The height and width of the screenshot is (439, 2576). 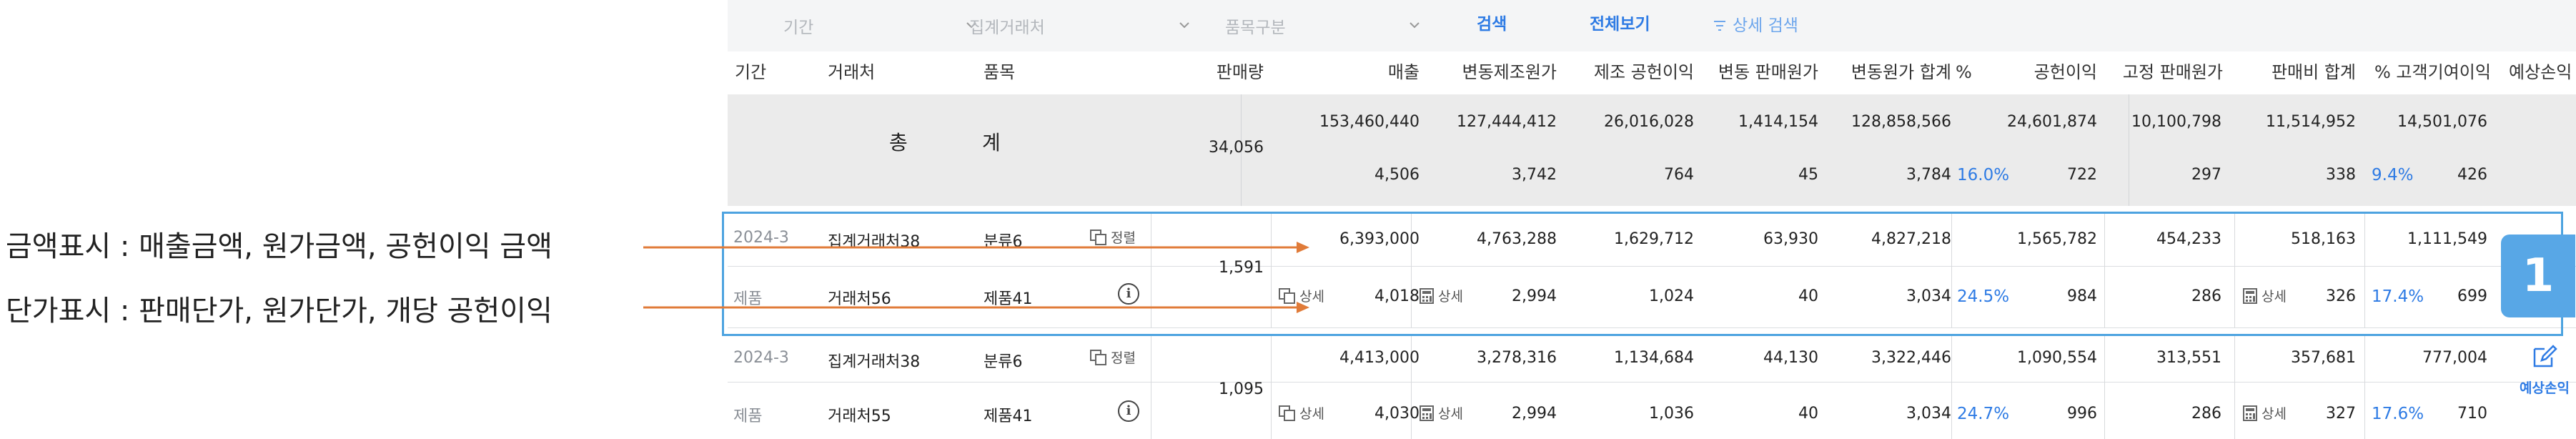 I want to click on header-var-cost-total: 변동원가 합계, so click(x=1901, y=72).